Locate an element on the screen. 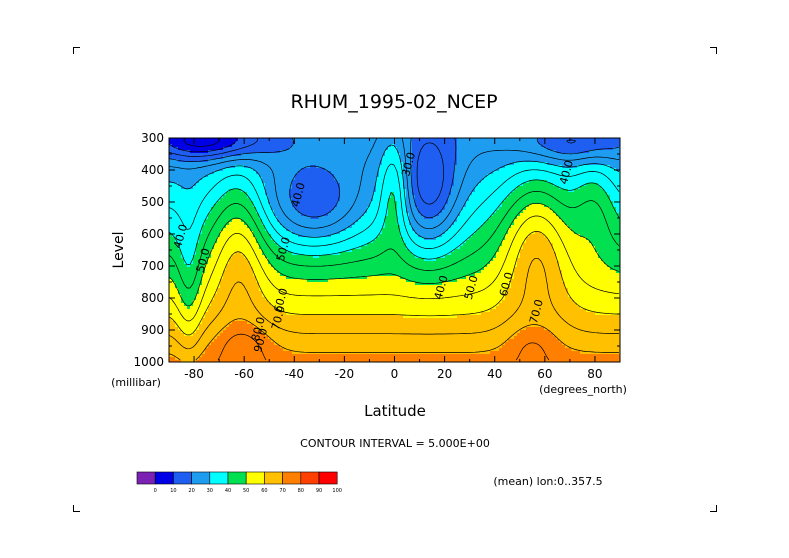 Image resolution: width=789 pixels, height=558 pixels. colorbar: 0 10 20 30 40 50 60 70 80 90 100 is located at coordinates (239, 482).